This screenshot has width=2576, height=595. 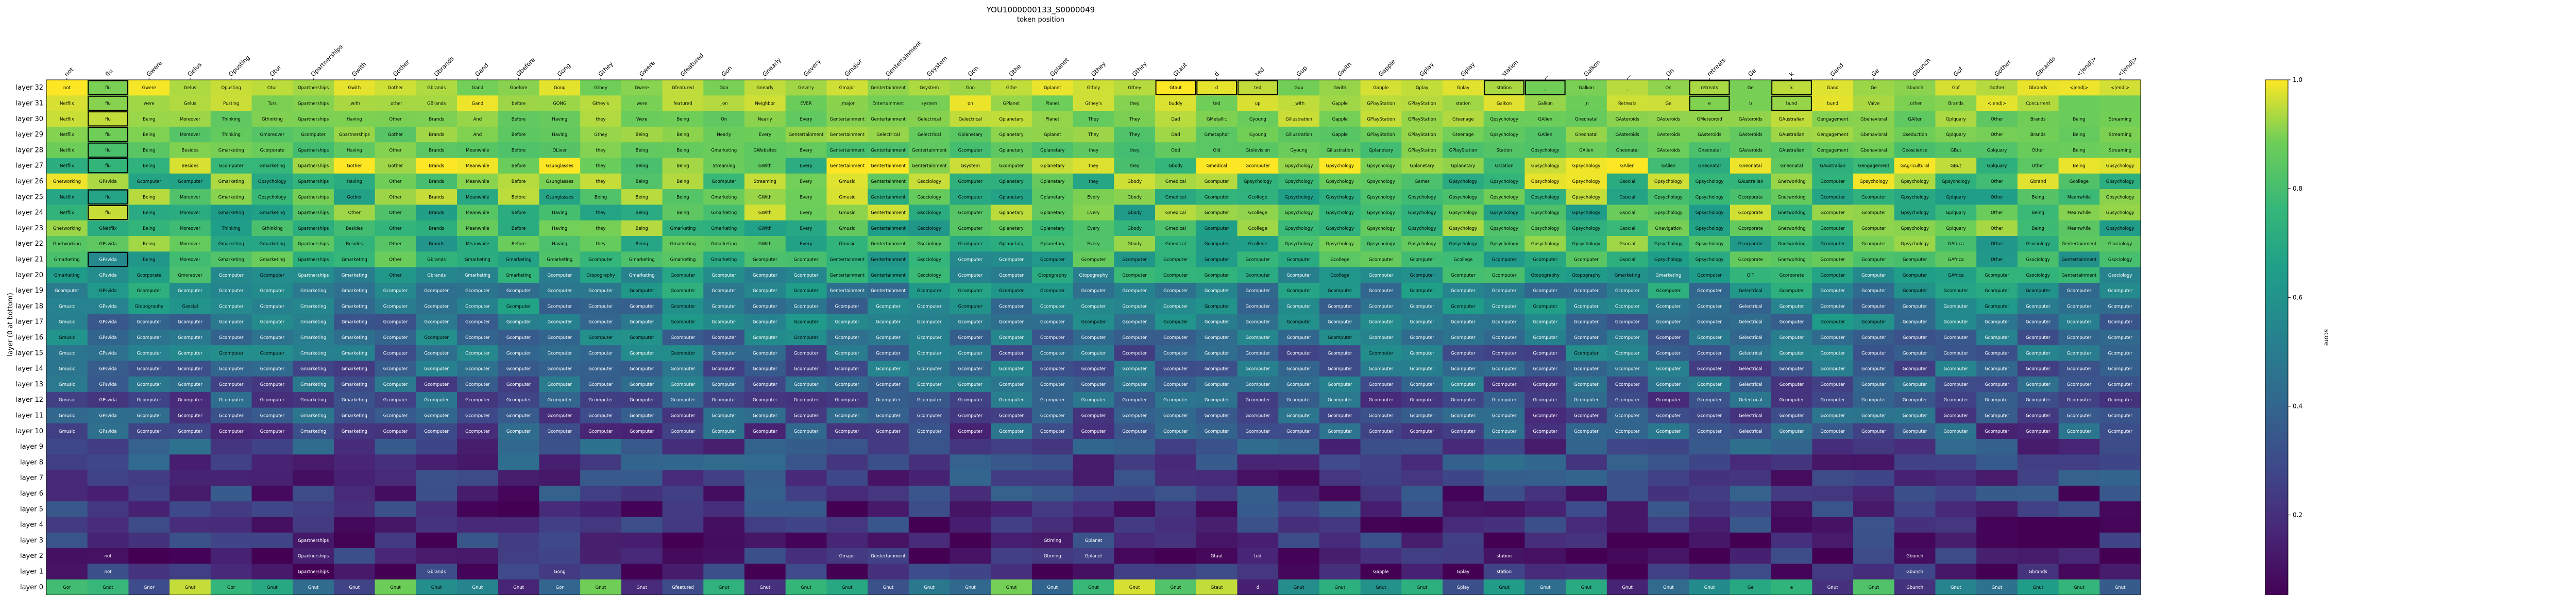 I want to click on cell-label: Netflix, so click(x=67, y=150).